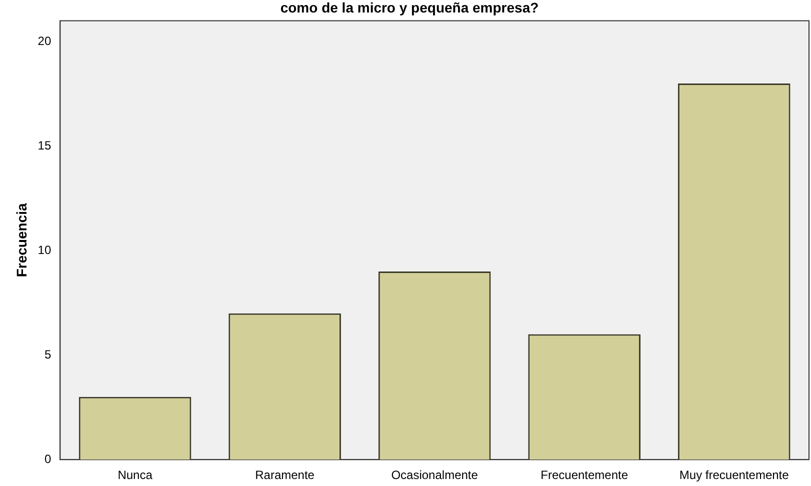 This screenshot has height=486, width=811. What do you see at coordinates (434, 475) in the screenshot?
I see `x-tick-label: Ocasionalmente` at bounding box center [434, 475].